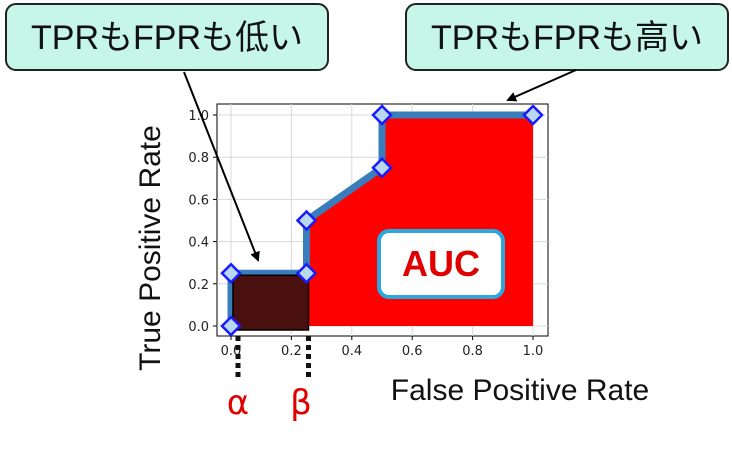 Image resolution: width=732 pixels, height=449 pixels. Describe the element at coordinates (221, 166) in the screenshot. I see `arrow-low` at that location.